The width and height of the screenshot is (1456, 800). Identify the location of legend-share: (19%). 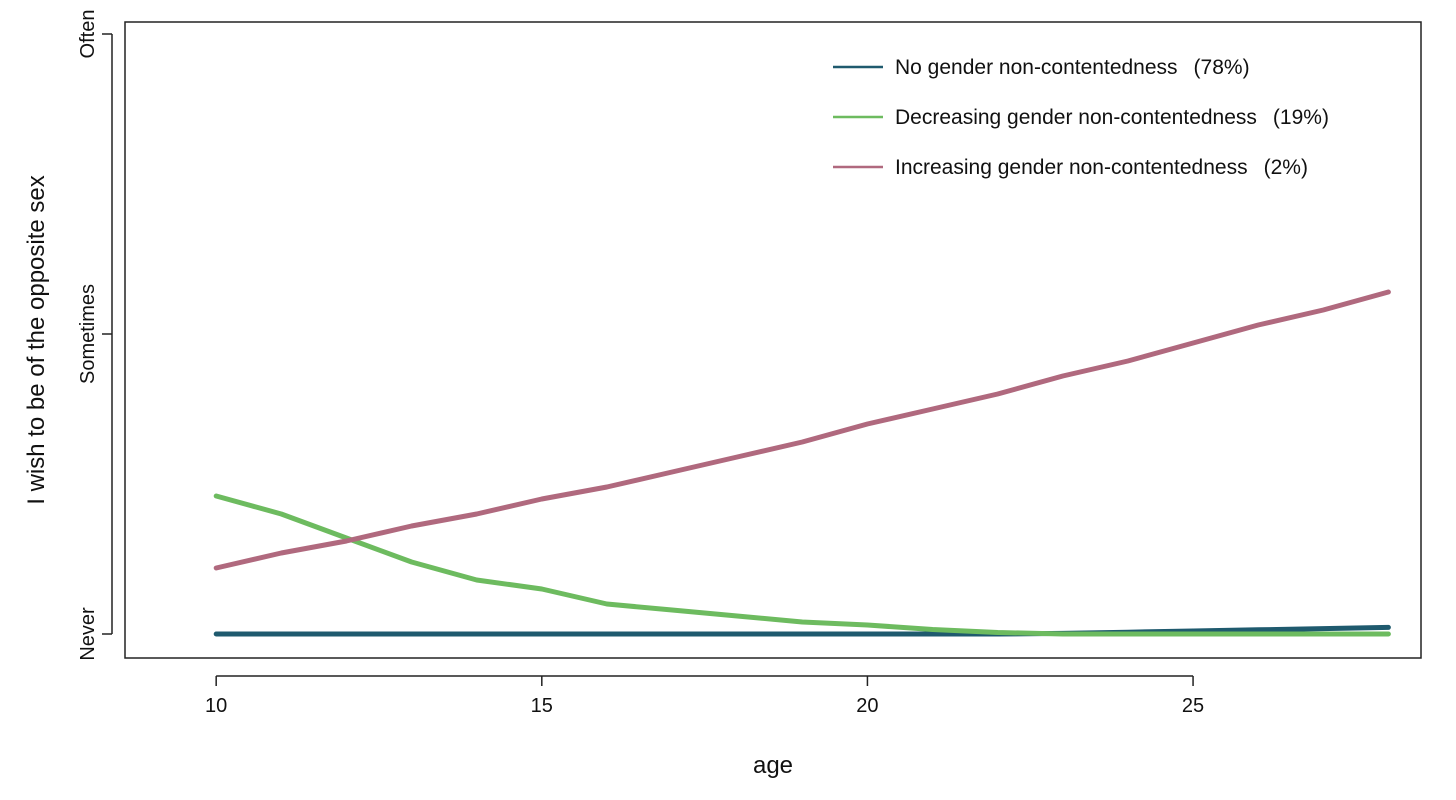
(1301, 117).